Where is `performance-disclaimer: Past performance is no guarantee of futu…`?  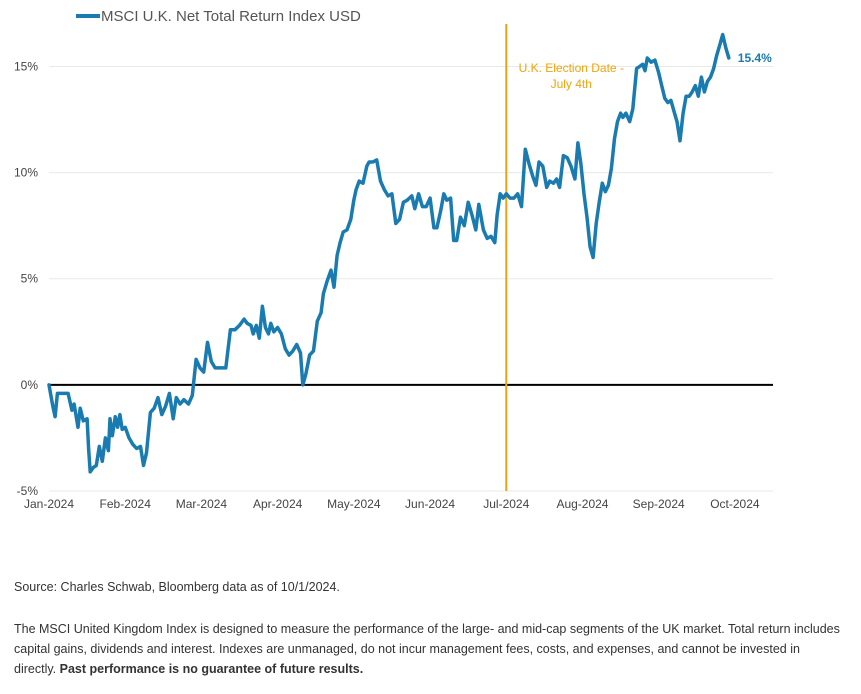
performance-disclaimer: Past performance is no guarantee of futu… is located at coordinates (211, 669).